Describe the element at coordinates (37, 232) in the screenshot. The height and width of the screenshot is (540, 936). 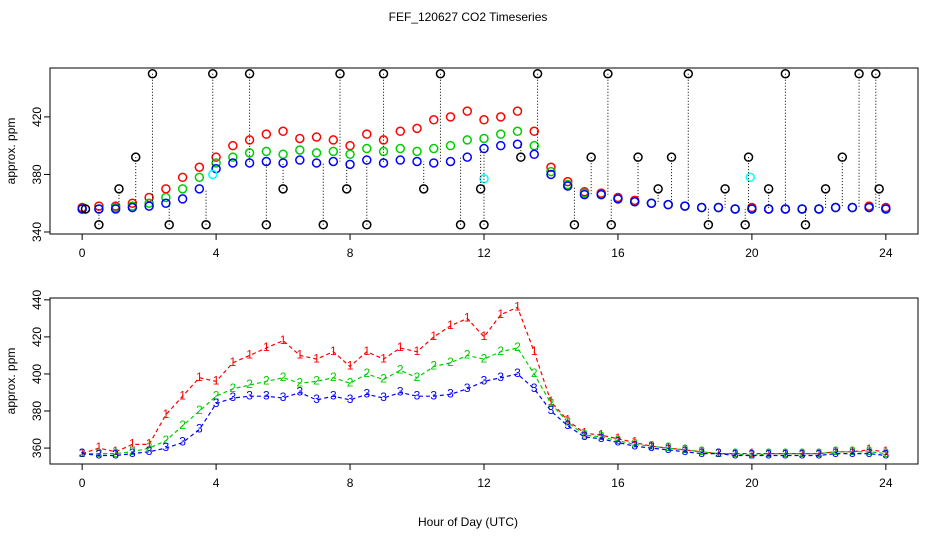
I see `y-tick-label: 340` at that location.